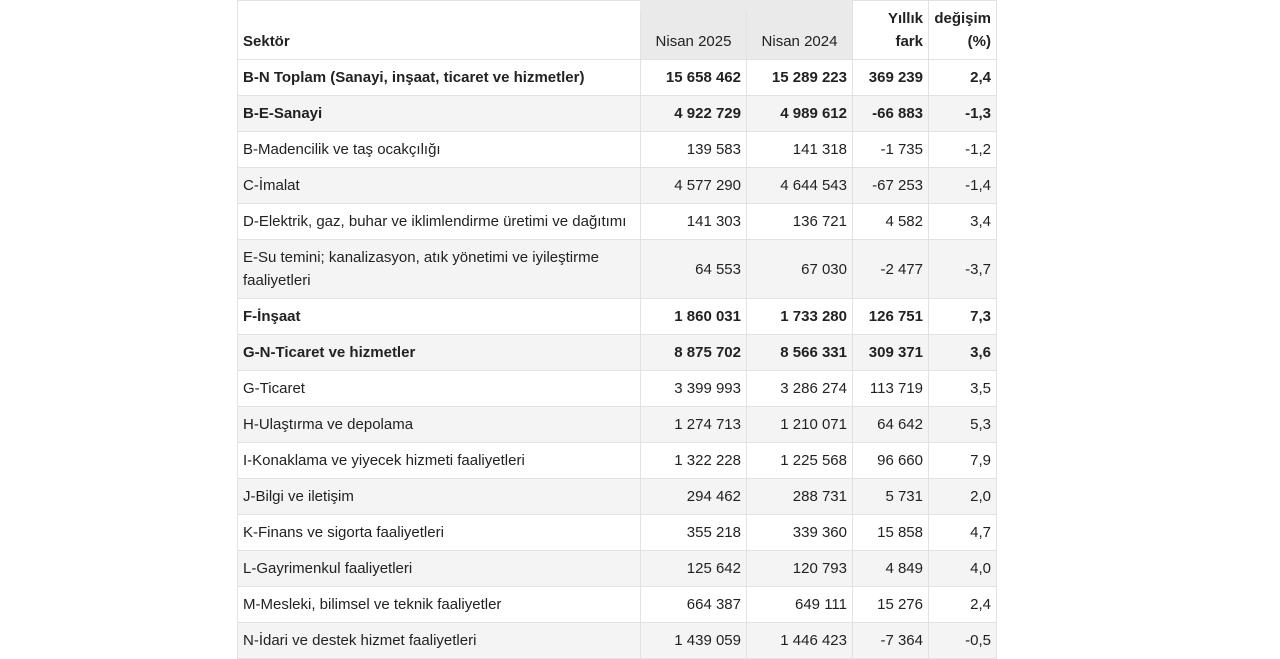 The height and width of the screenshot is (659, 1280). What do you see at coordinates (799, 113) in the screenshot?
I see `value-cell: 4 989 612` at bounding box center [799, 113].